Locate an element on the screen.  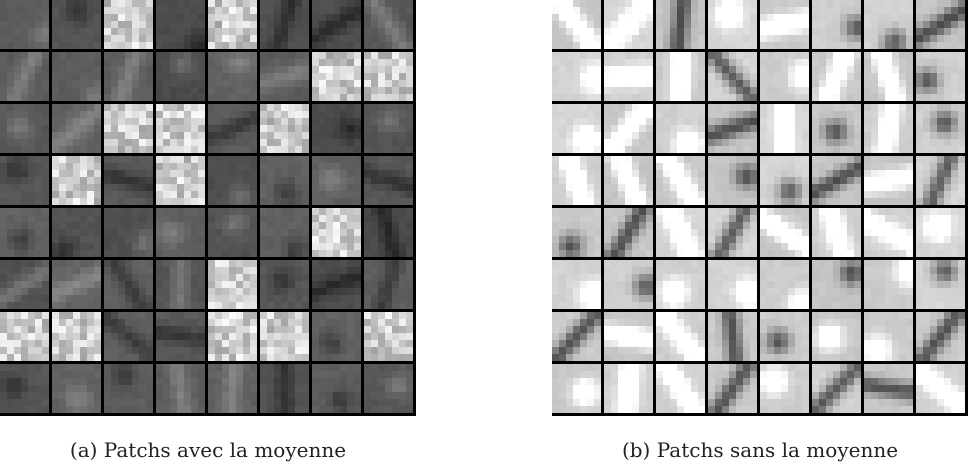
patch-a-r2-c2 is located at coordinates (128, 128).